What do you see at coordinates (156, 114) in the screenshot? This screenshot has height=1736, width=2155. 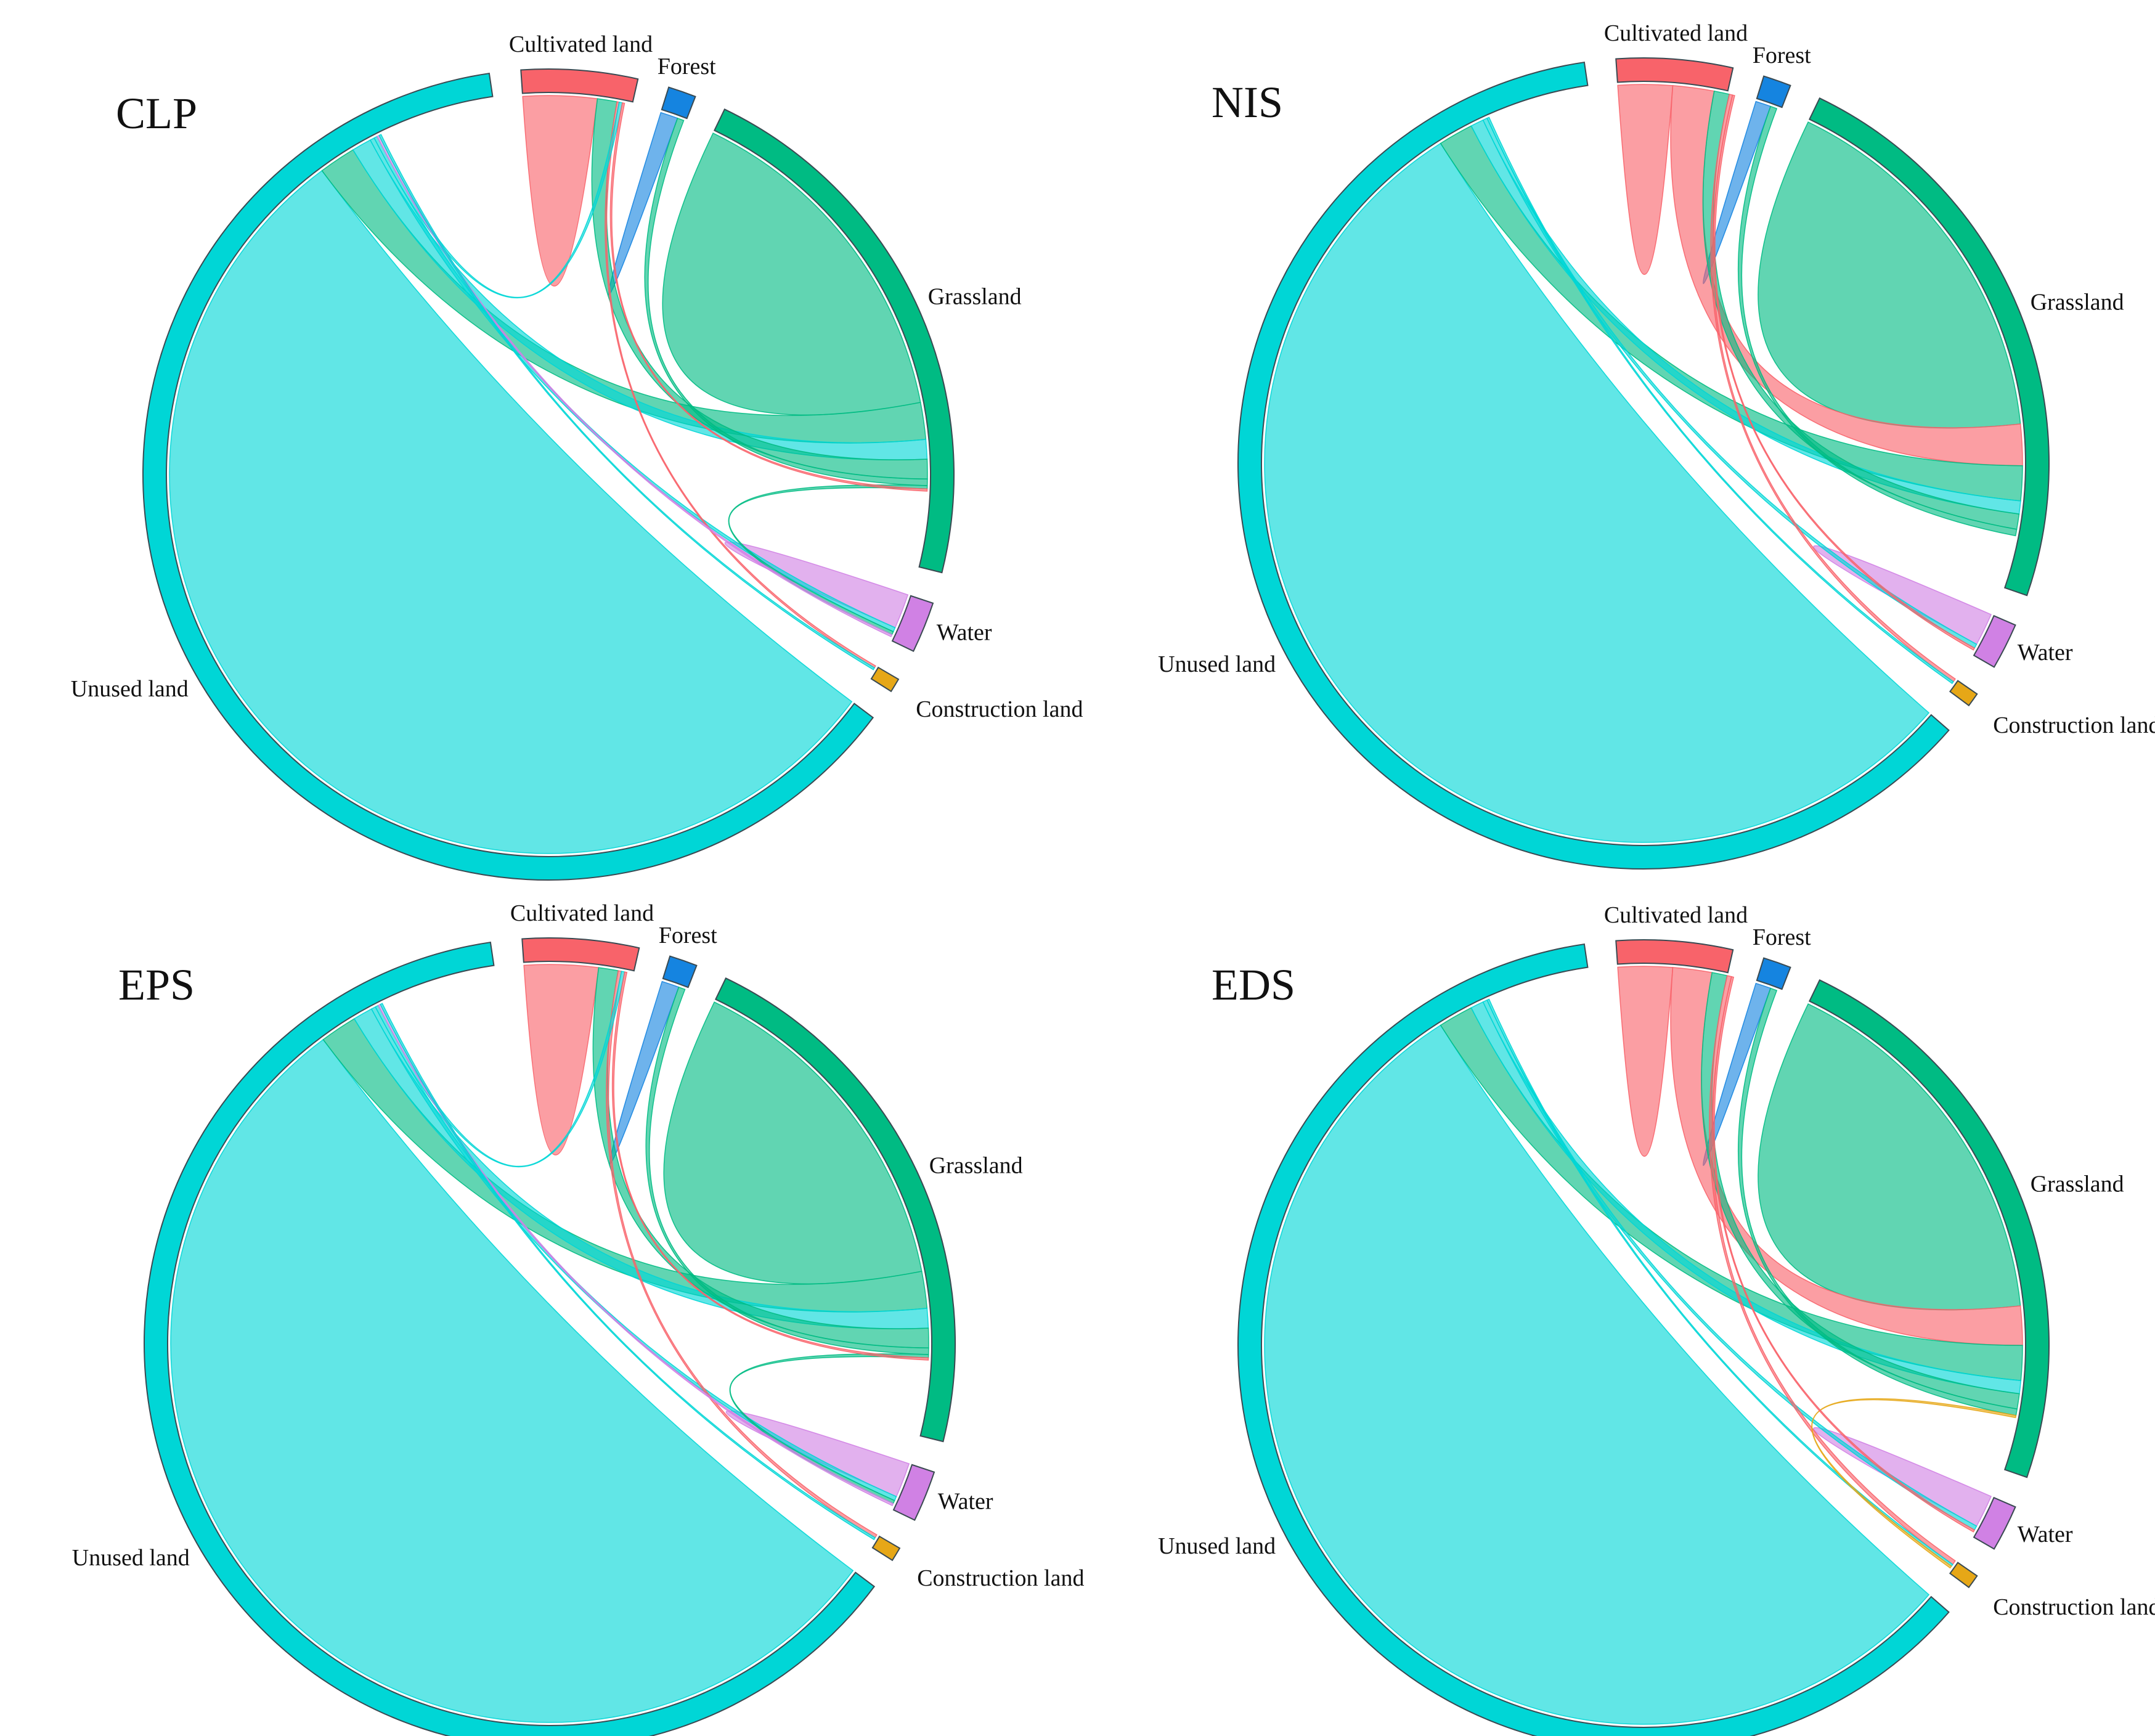 I see `panel-title: CLP` at bounding box center [156, 114].